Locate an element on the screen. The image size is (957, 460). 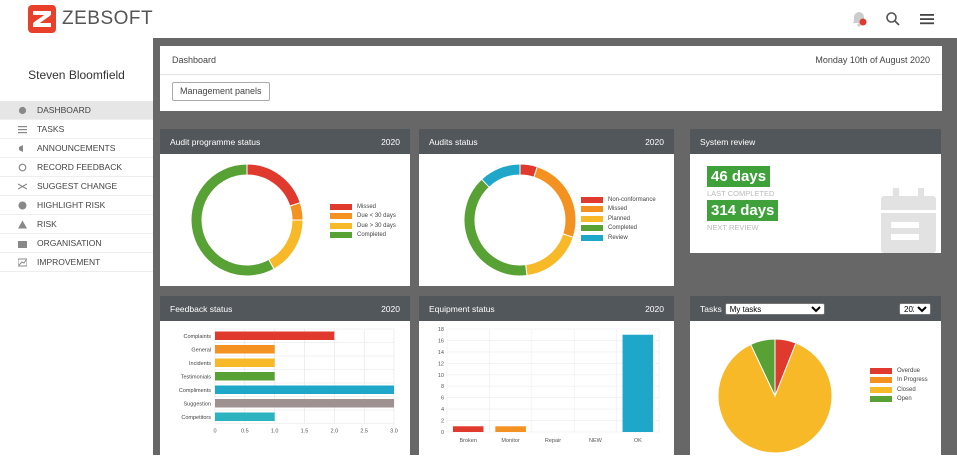
user-name: Steven Bloomfield is located at coordinates (76, 75).